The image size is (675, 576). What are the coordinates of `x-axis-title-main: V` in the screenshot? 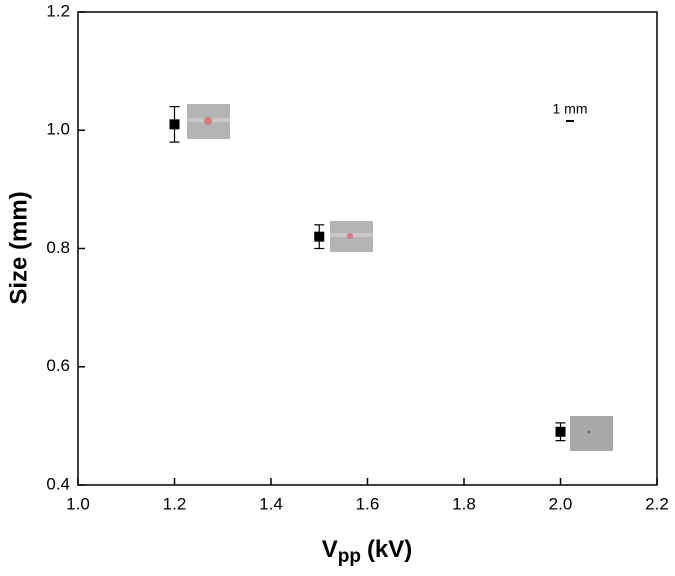 It's located at (330, 549).